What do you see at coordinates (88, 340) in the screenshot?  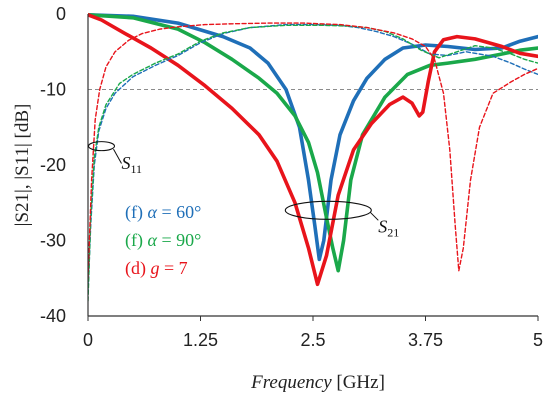 I see `x-tick-label: 0` at bounding box center [88, 340].